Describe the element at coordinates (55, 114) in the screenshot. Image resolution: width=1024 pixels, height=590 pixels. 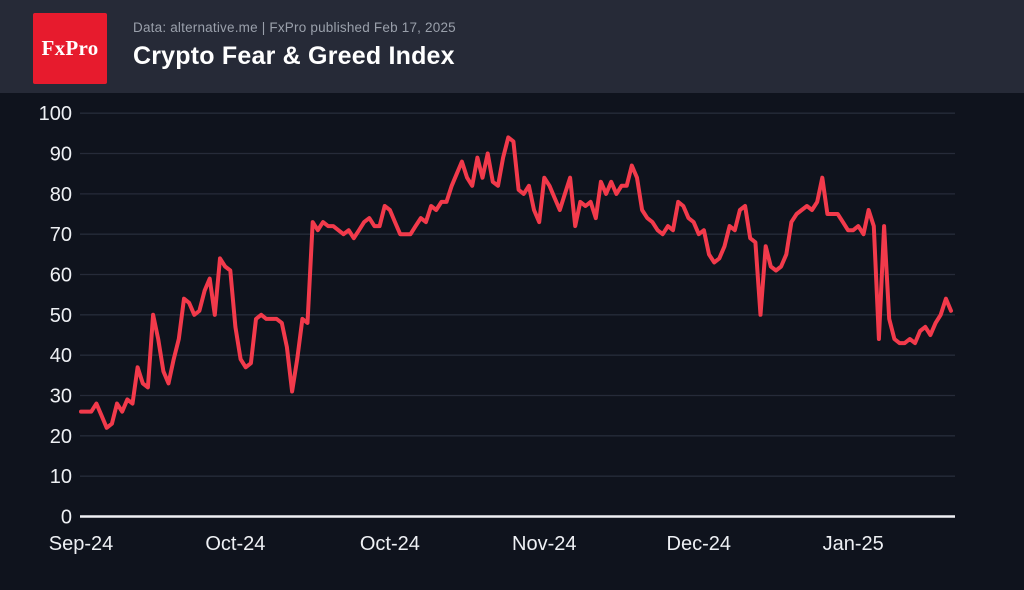
I see `svg-text: 100` at that location.